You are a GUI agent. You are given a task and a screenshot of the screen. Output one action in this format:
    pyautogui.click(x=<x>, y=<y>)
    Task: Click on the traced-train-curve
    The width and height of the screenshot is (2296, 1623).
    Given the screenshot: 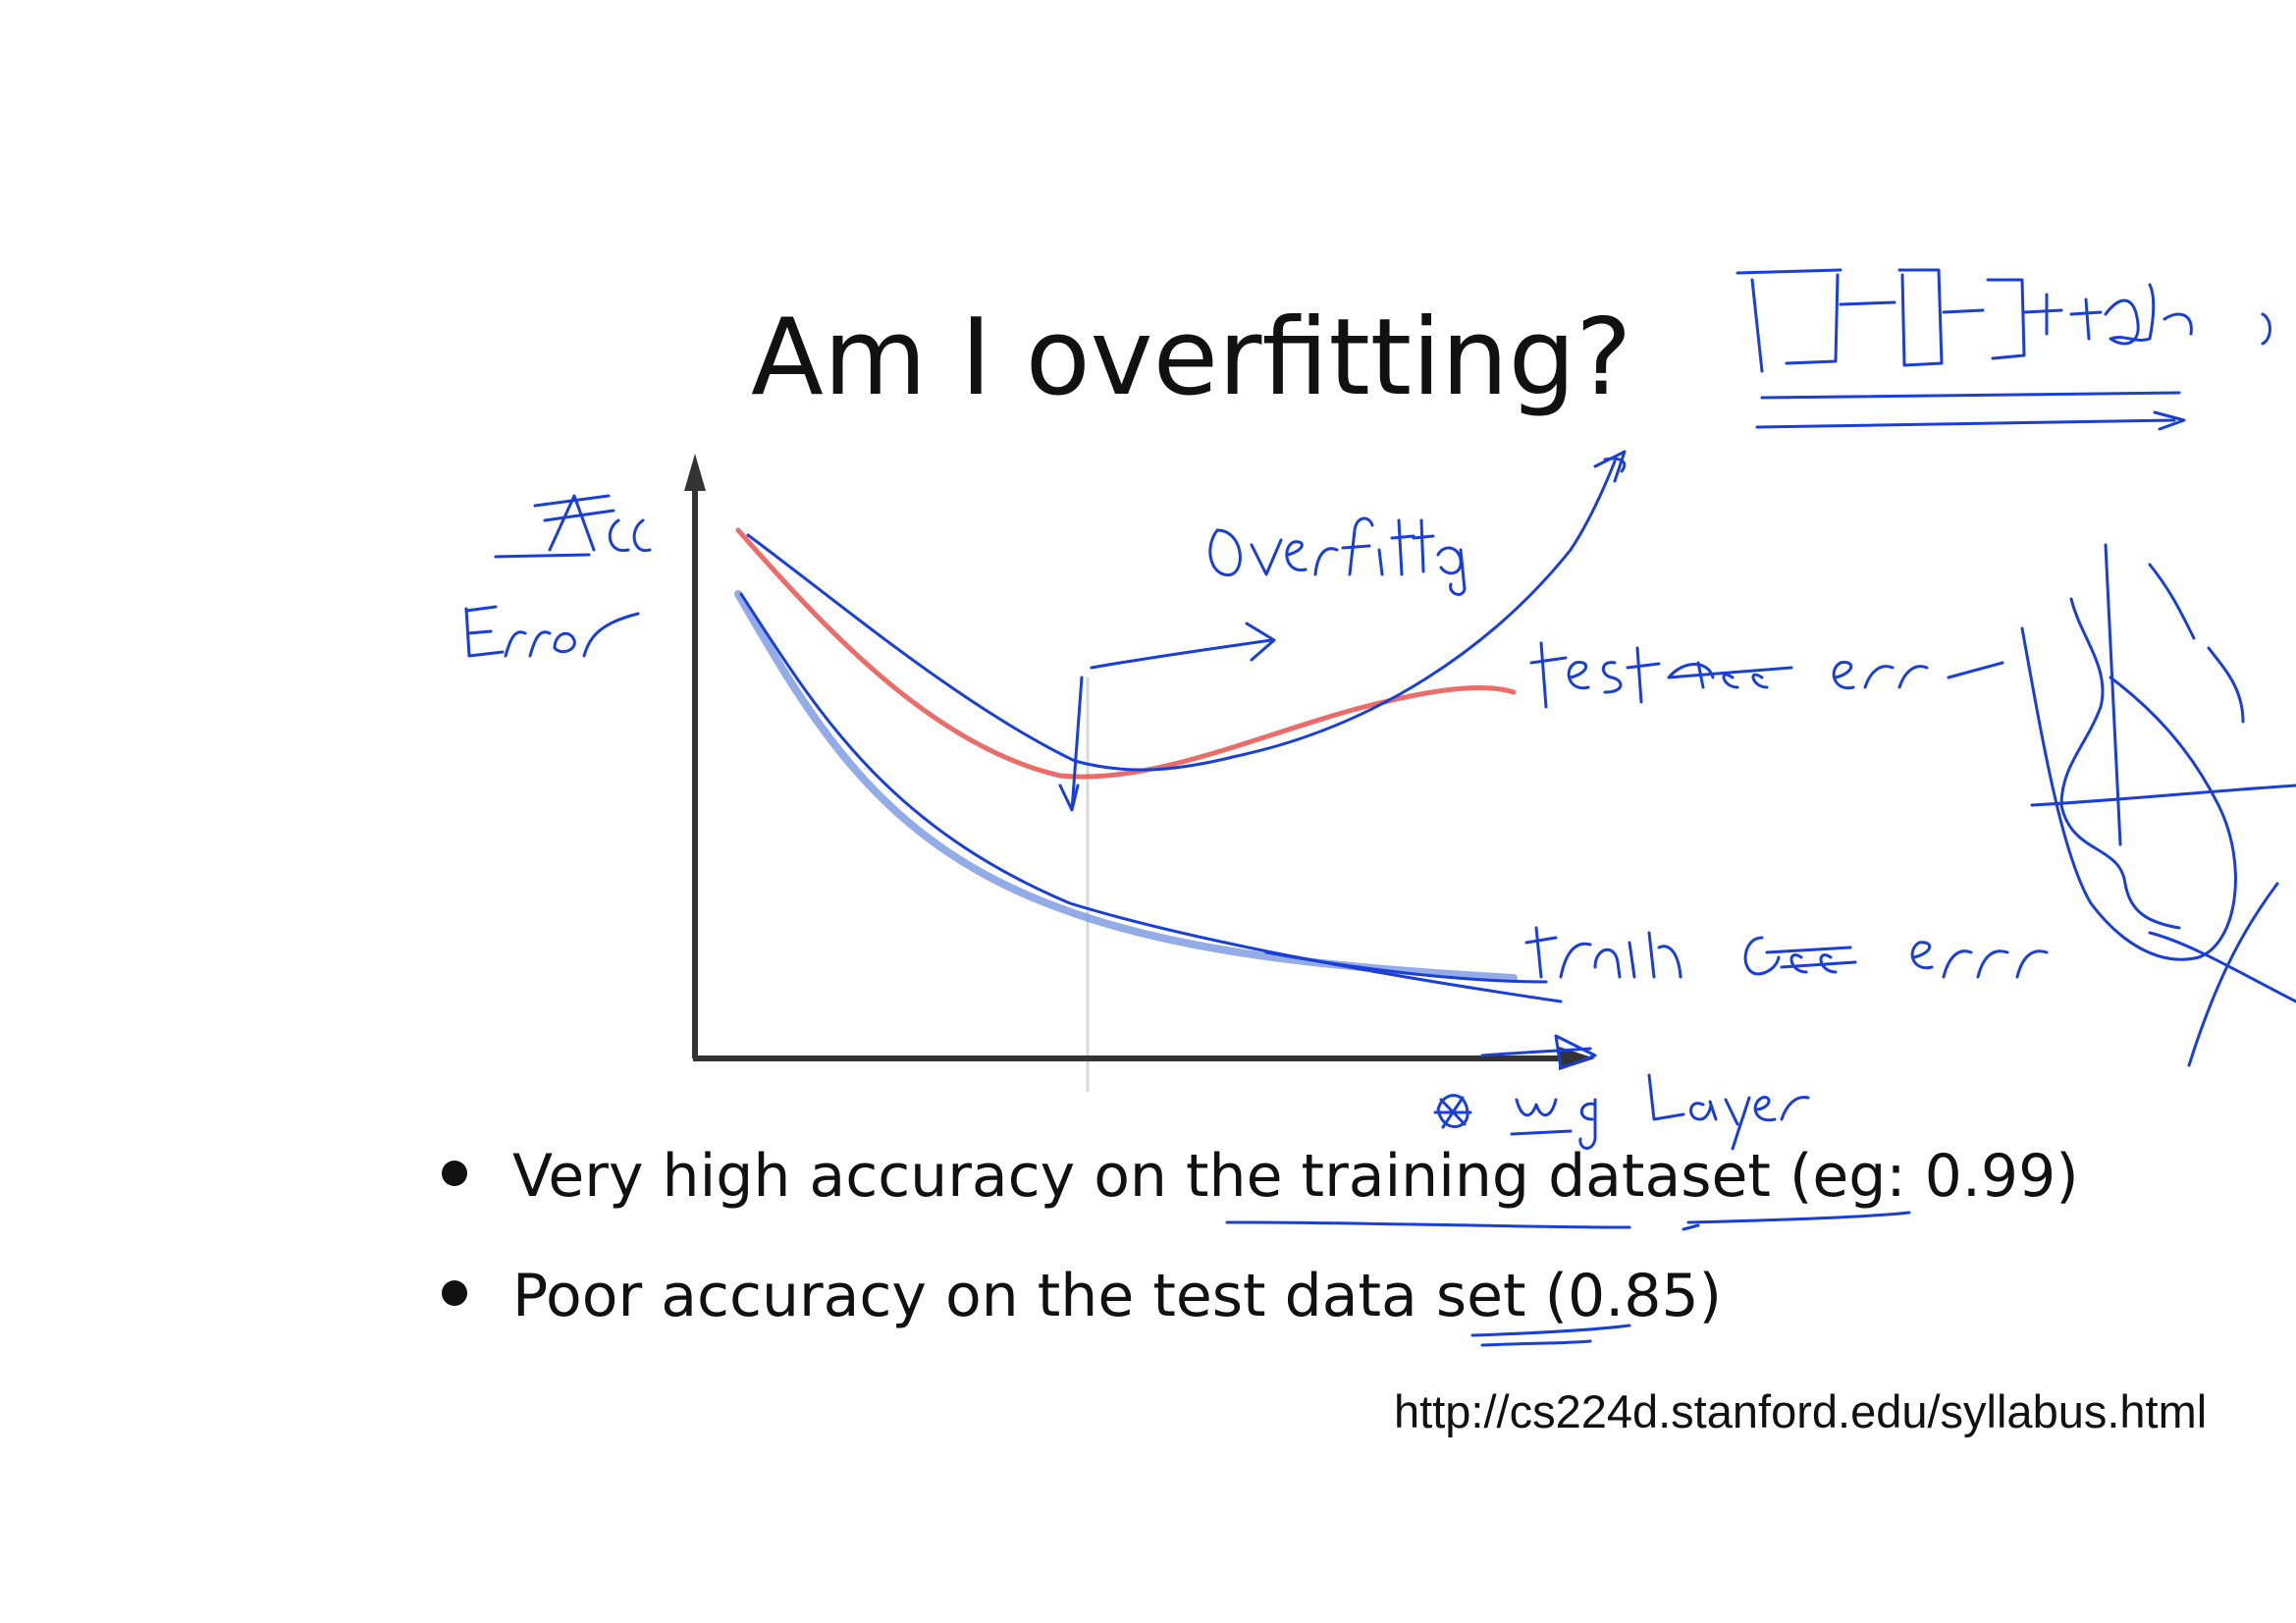 What is the action you would take?
    pyautogui.click(x=1151, y=797)
    